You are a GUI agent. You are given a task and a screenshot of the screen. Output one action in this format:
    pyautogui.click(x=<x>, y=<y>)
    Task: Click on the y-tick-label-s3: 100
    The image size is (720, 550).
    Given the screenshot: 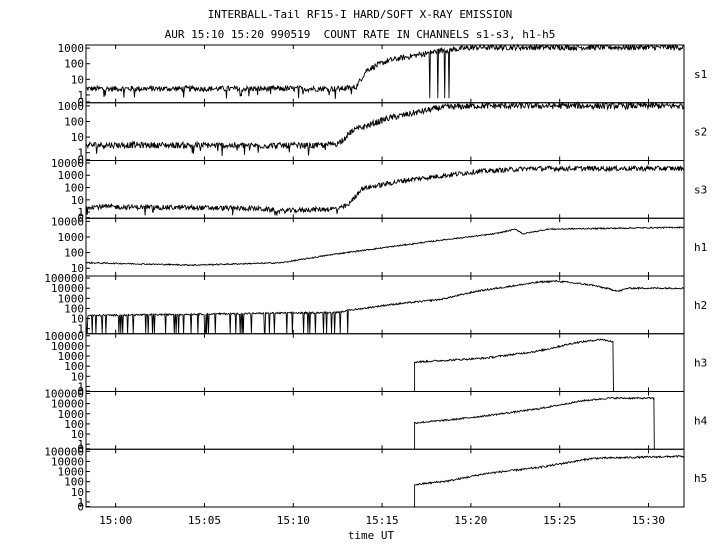 What is the action you would take?
    pyautogui.click(x=74, y=188)
    